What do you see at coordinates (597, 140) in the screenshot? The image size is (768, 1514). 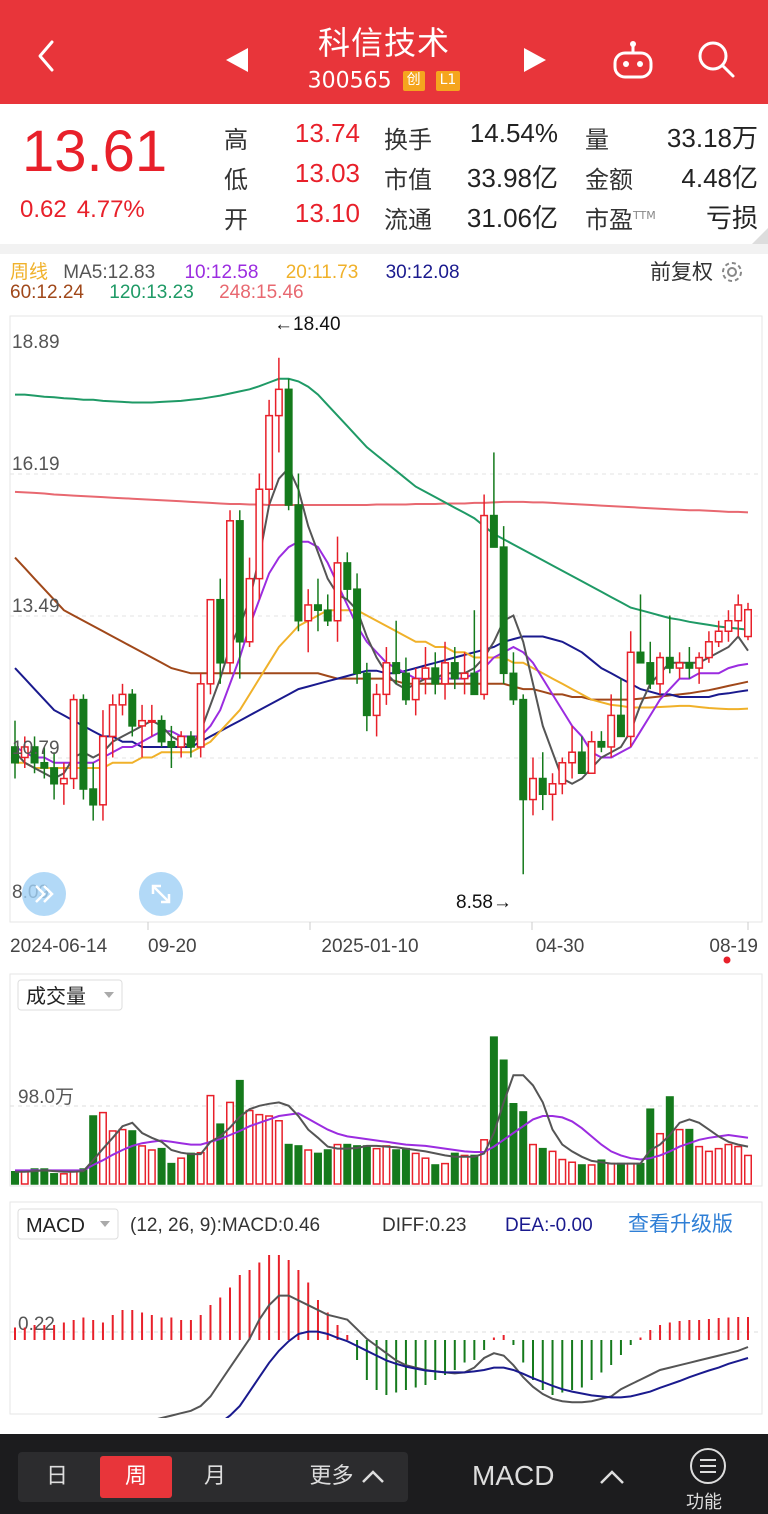 I see `volume-label: 量` at bounding box center [597, 140].